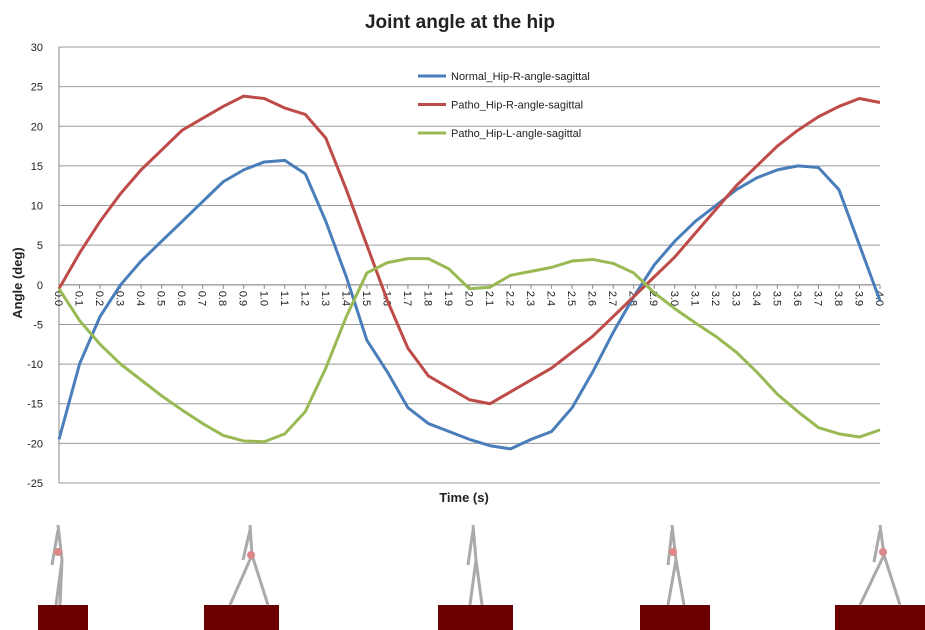  I want to click on y-tick-label: 10, so click(37, 207).